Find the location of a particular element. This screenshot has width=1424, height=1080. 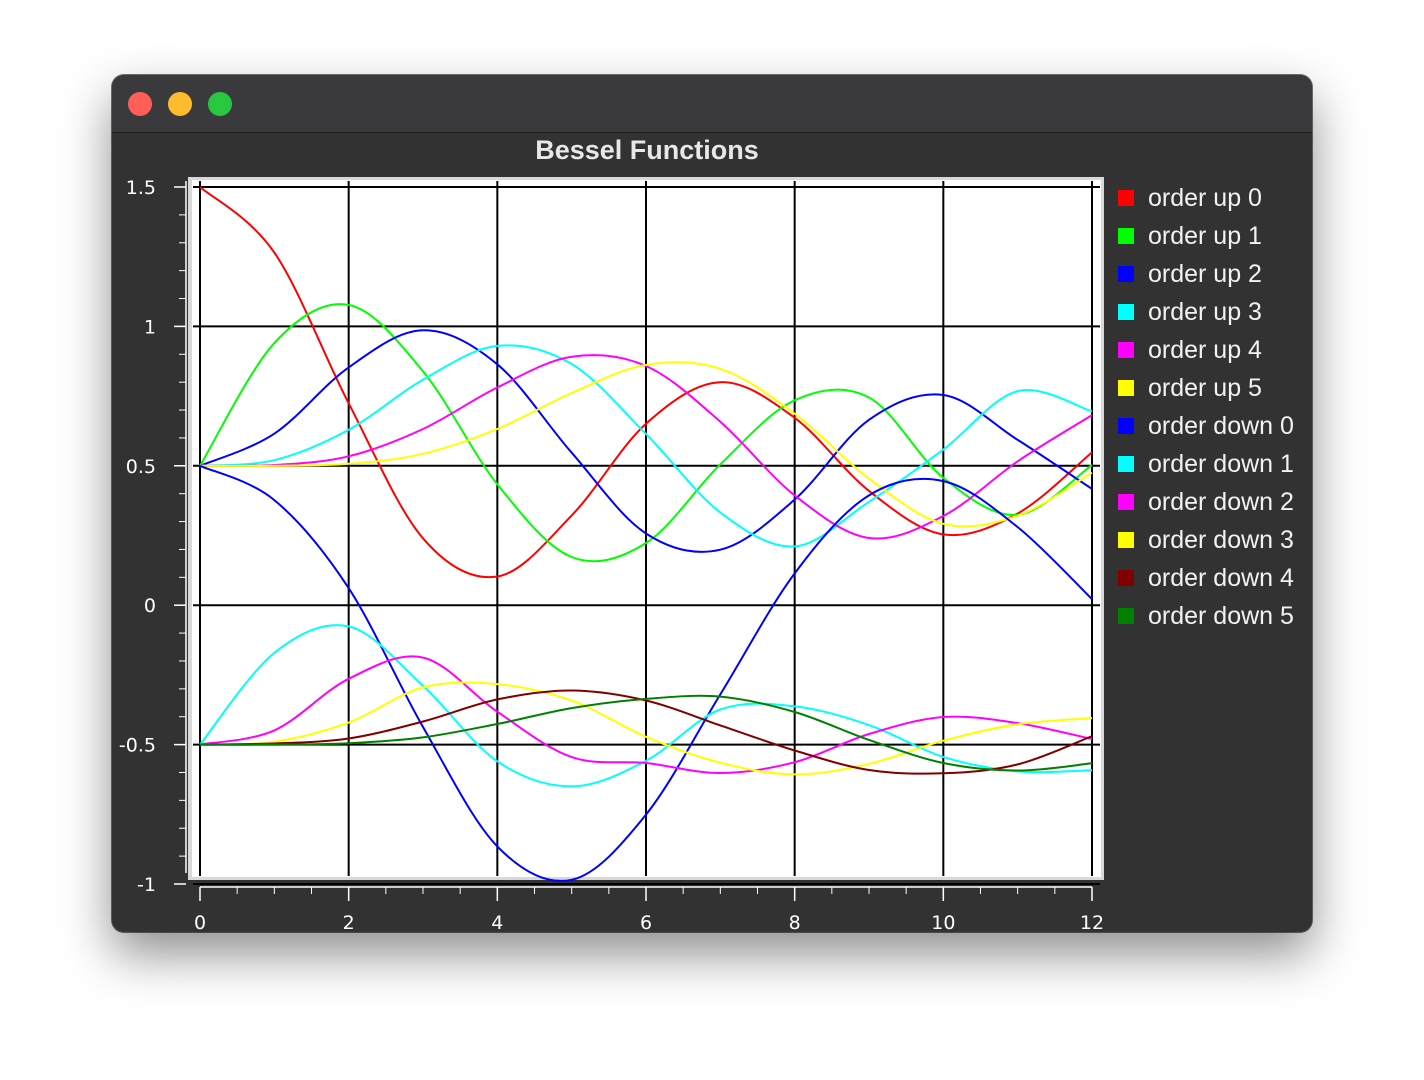

maximize-icon is located at coordinates (220, 104).